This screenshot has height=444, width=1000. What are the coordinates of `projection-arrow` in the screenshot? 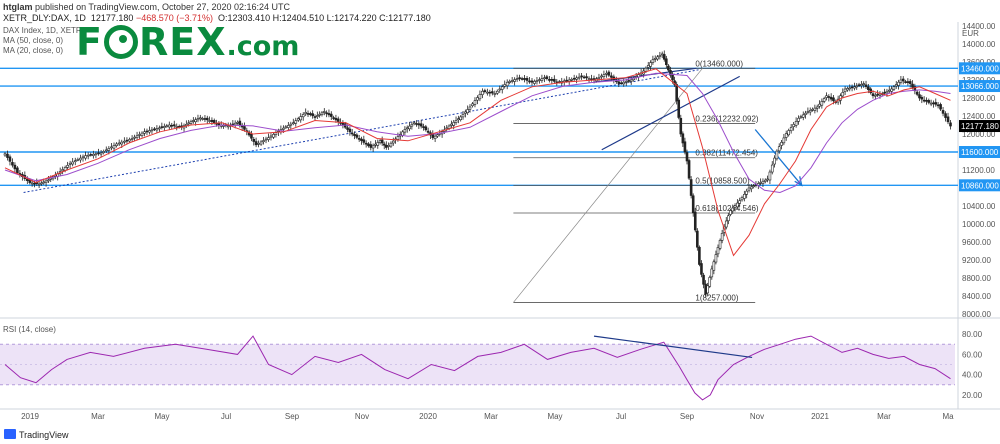 It's located at (778, 157).